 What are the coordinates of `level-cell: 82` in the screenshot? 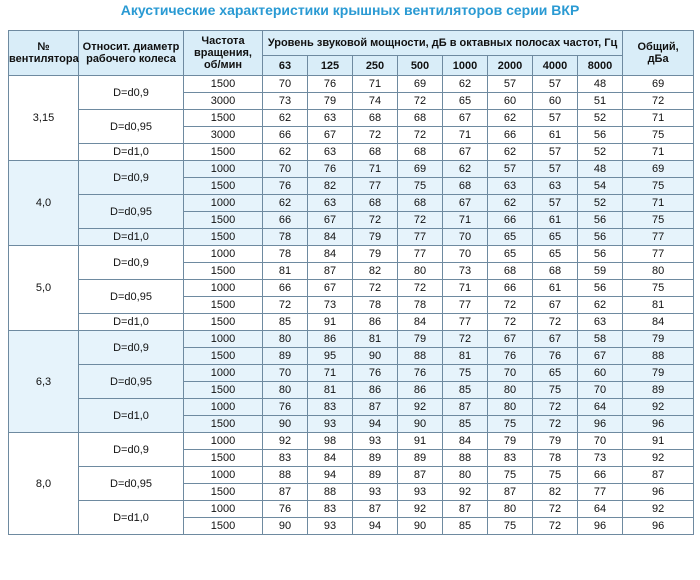 It's located at (375, 271).